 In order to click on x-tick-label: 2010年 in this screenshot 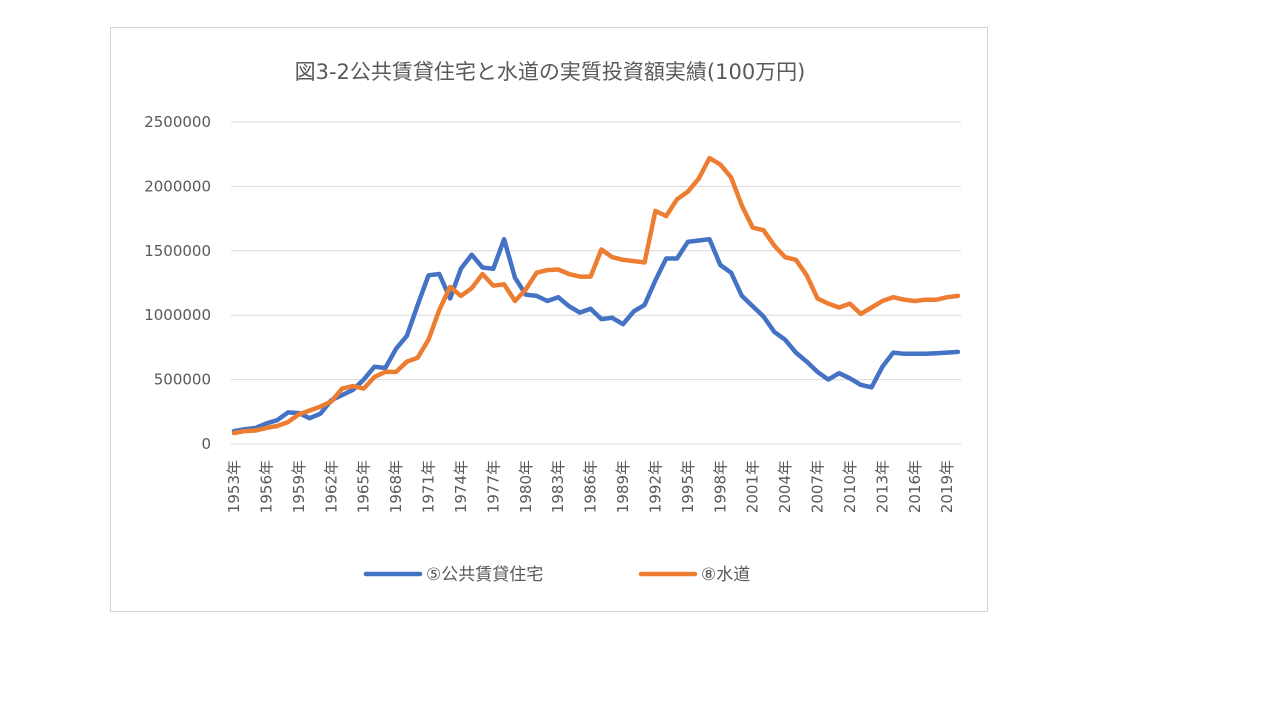, I will do `click(850, 486)`.